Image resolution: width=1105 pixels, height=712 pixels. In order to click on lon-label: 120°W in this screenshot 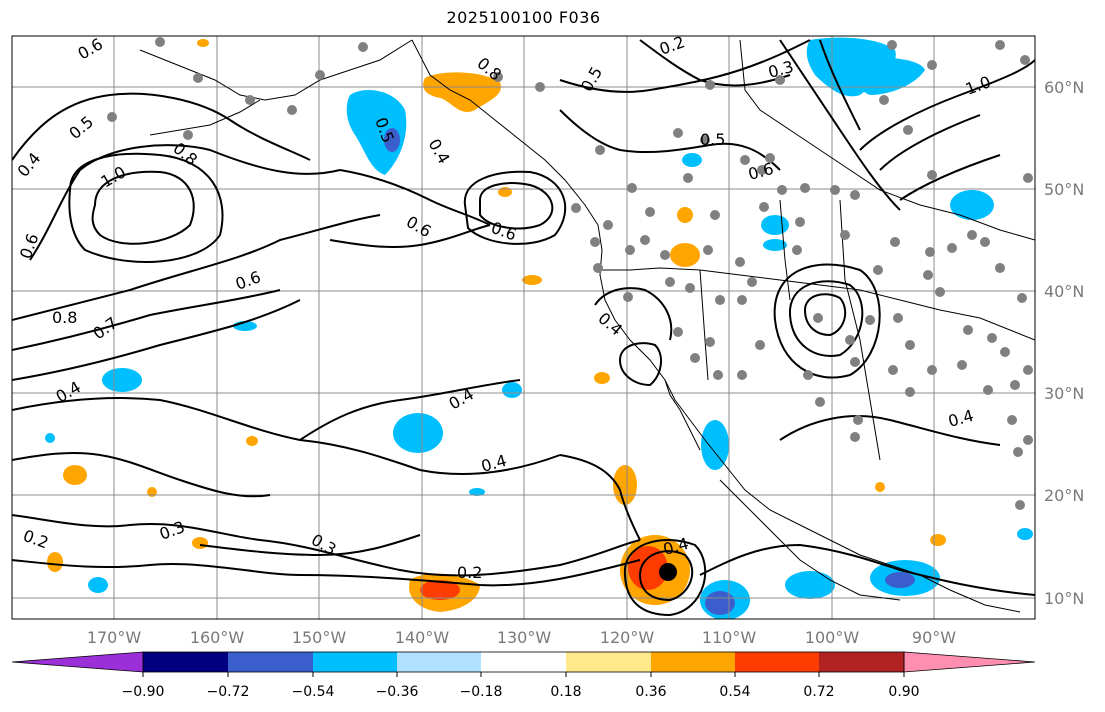, I will do `click(627, 637)`.